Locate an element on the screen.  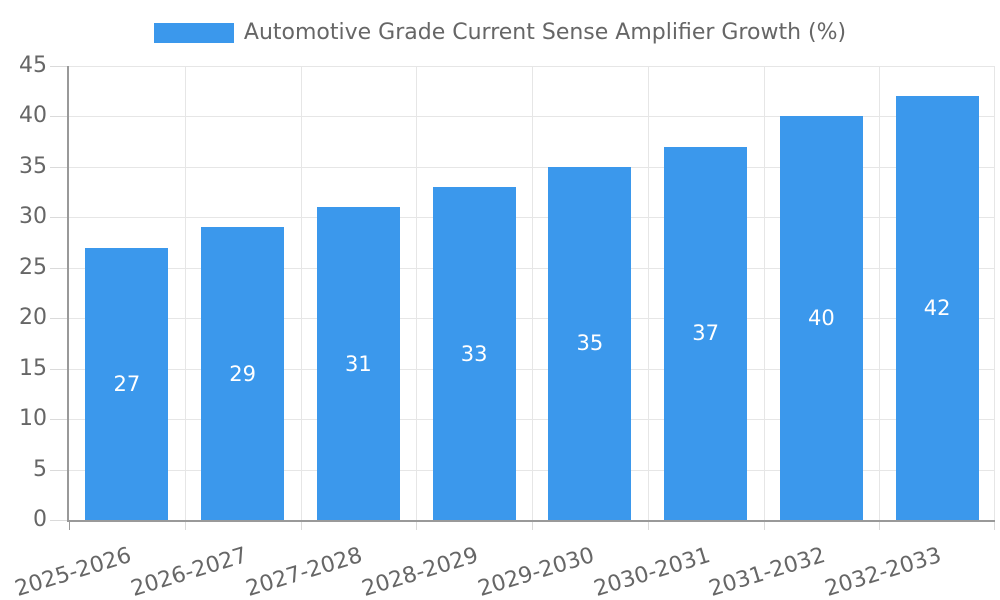
y-axis-tick-marks is located at coordinates (58, 294).